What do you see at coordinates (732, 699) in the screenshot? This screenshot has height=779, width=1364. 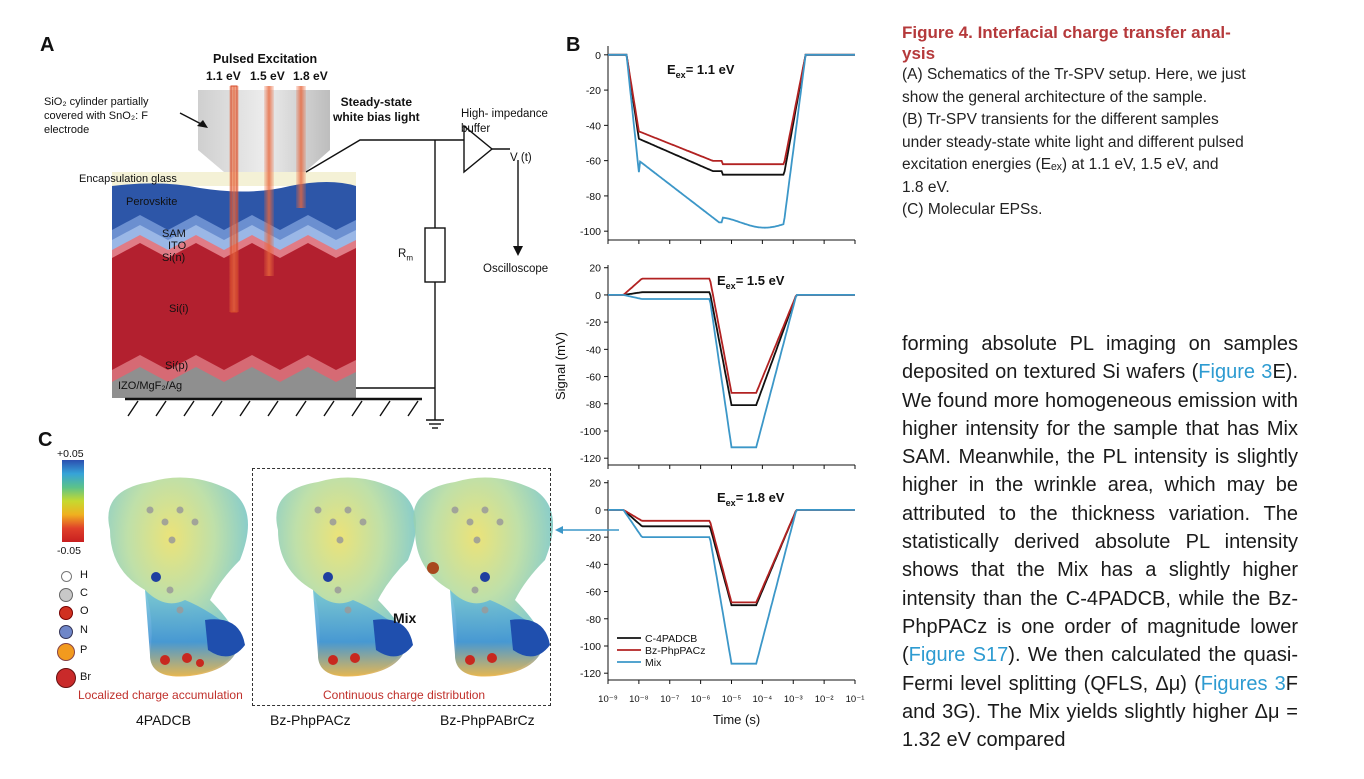 I see `b-x-tick-label: 10⁻⁵` at bounding box center [732, 699].